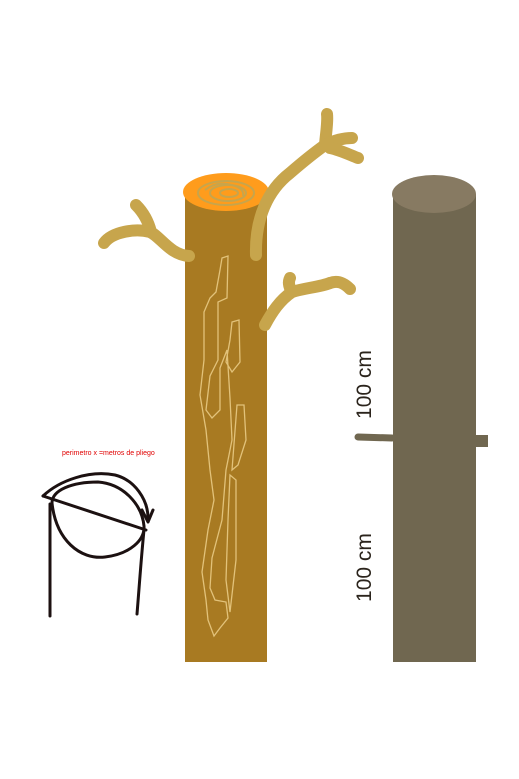  I want to click on sketch-arrow-arc, so click(95, 496).